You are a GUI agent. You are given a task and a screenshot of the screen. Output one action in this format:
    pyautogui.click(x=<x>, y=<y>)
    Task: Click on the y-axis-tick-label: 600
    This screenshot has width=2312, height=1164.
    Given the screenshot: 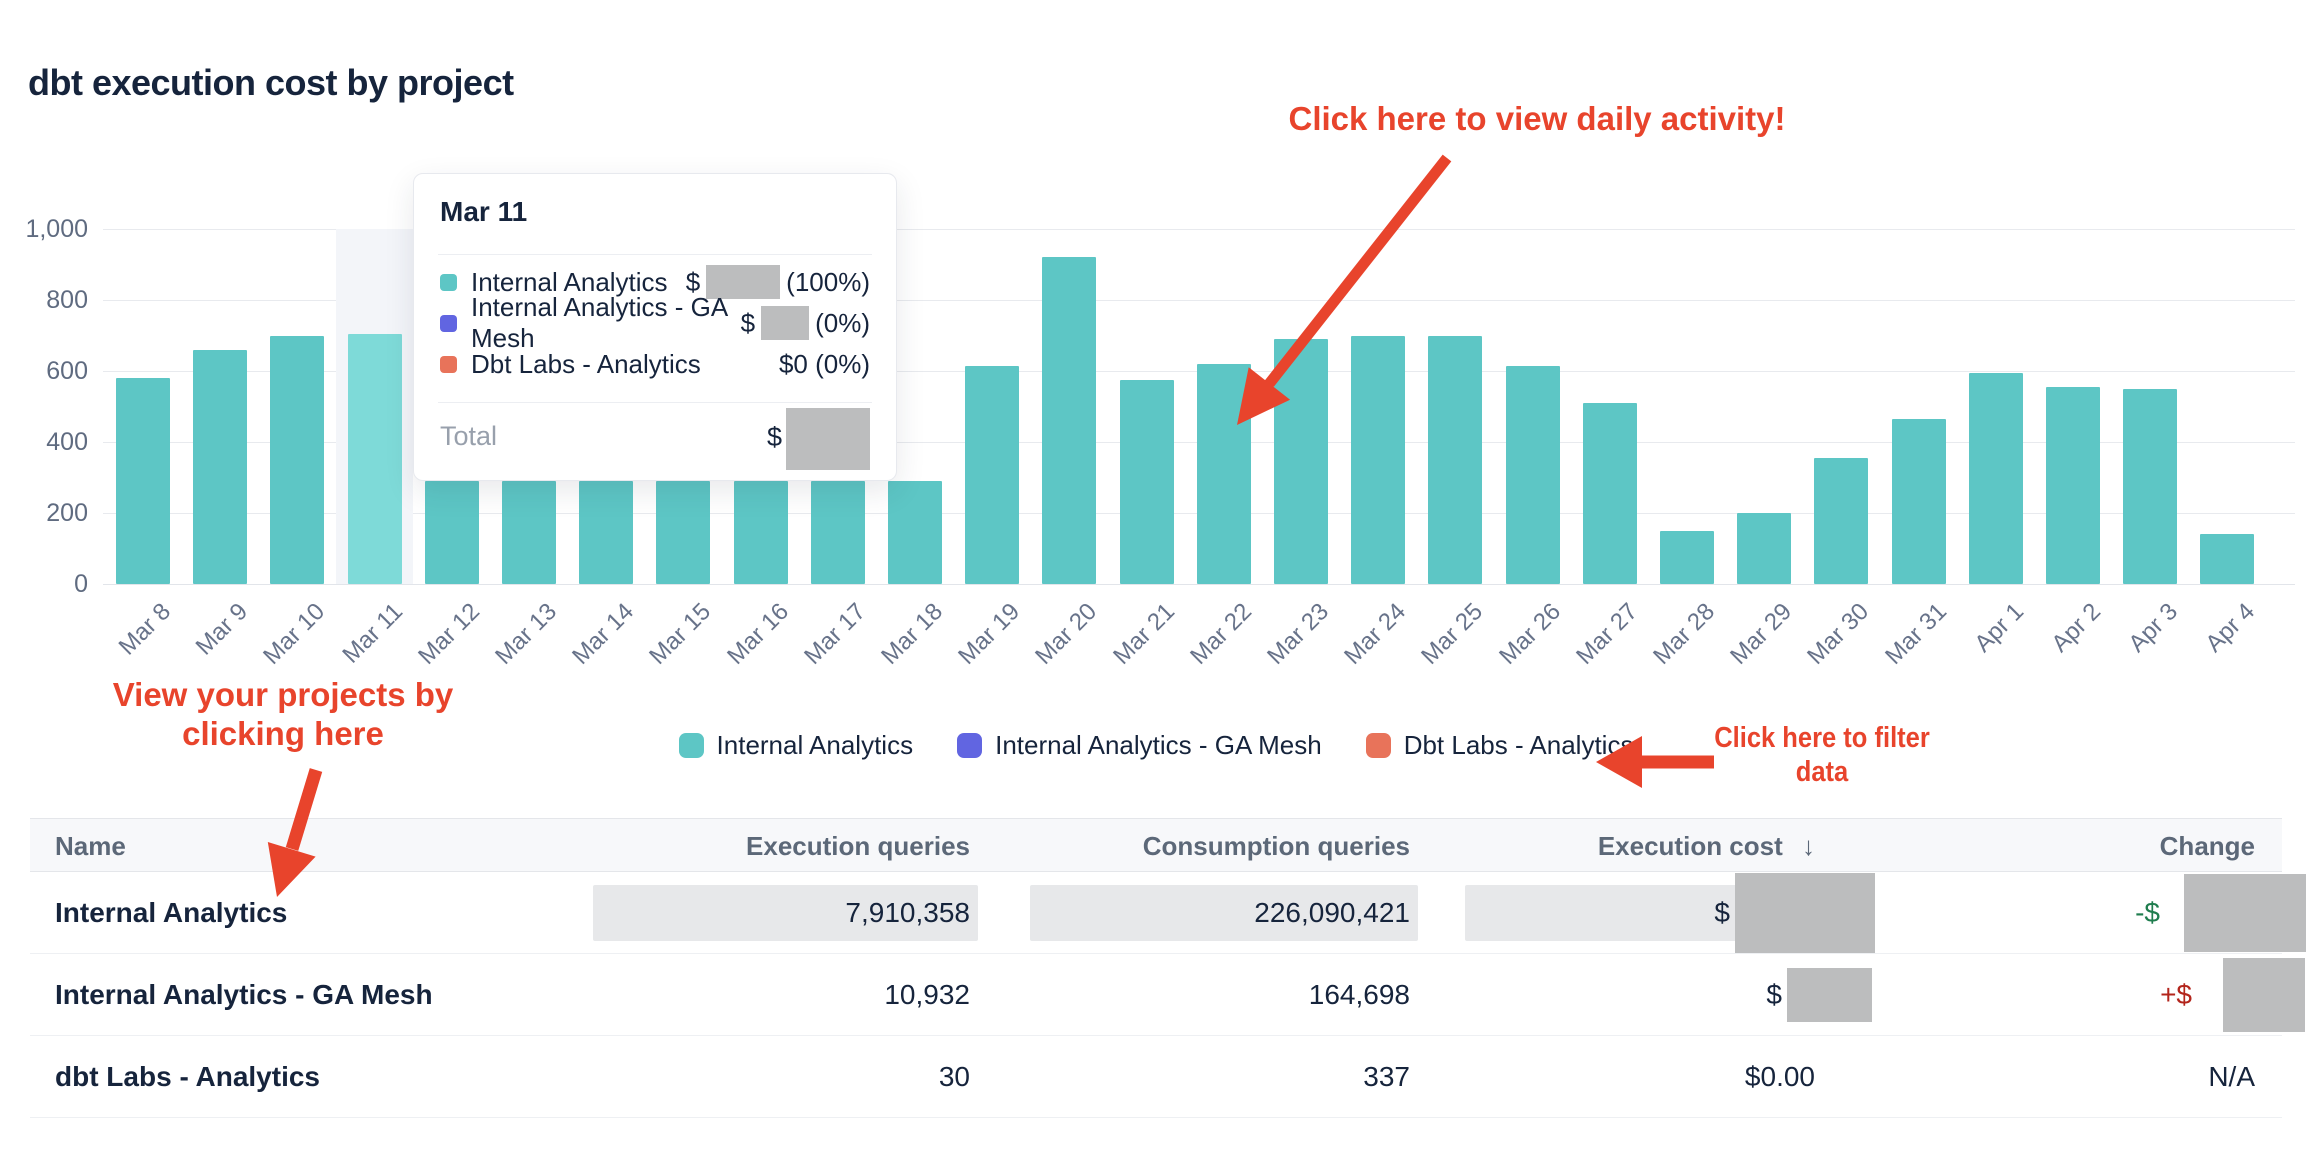 What is the action you would take?
    pyautogui.click(x=67, y=371)
    